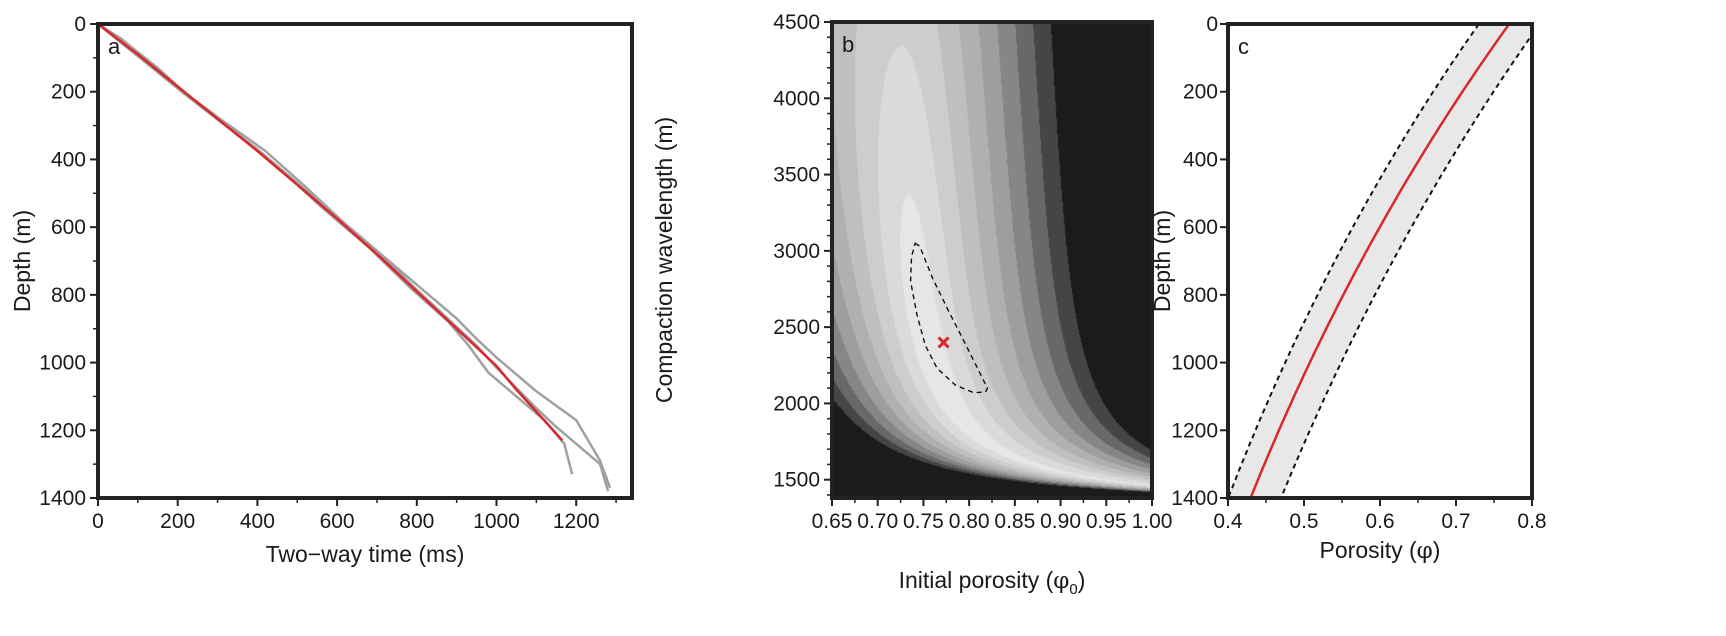 The width and height of the screenshot is (1726, 636). Describe the element at coordinates (1455, 521) in the screenshot. I see `x-tick-label: 0.7` at that location.